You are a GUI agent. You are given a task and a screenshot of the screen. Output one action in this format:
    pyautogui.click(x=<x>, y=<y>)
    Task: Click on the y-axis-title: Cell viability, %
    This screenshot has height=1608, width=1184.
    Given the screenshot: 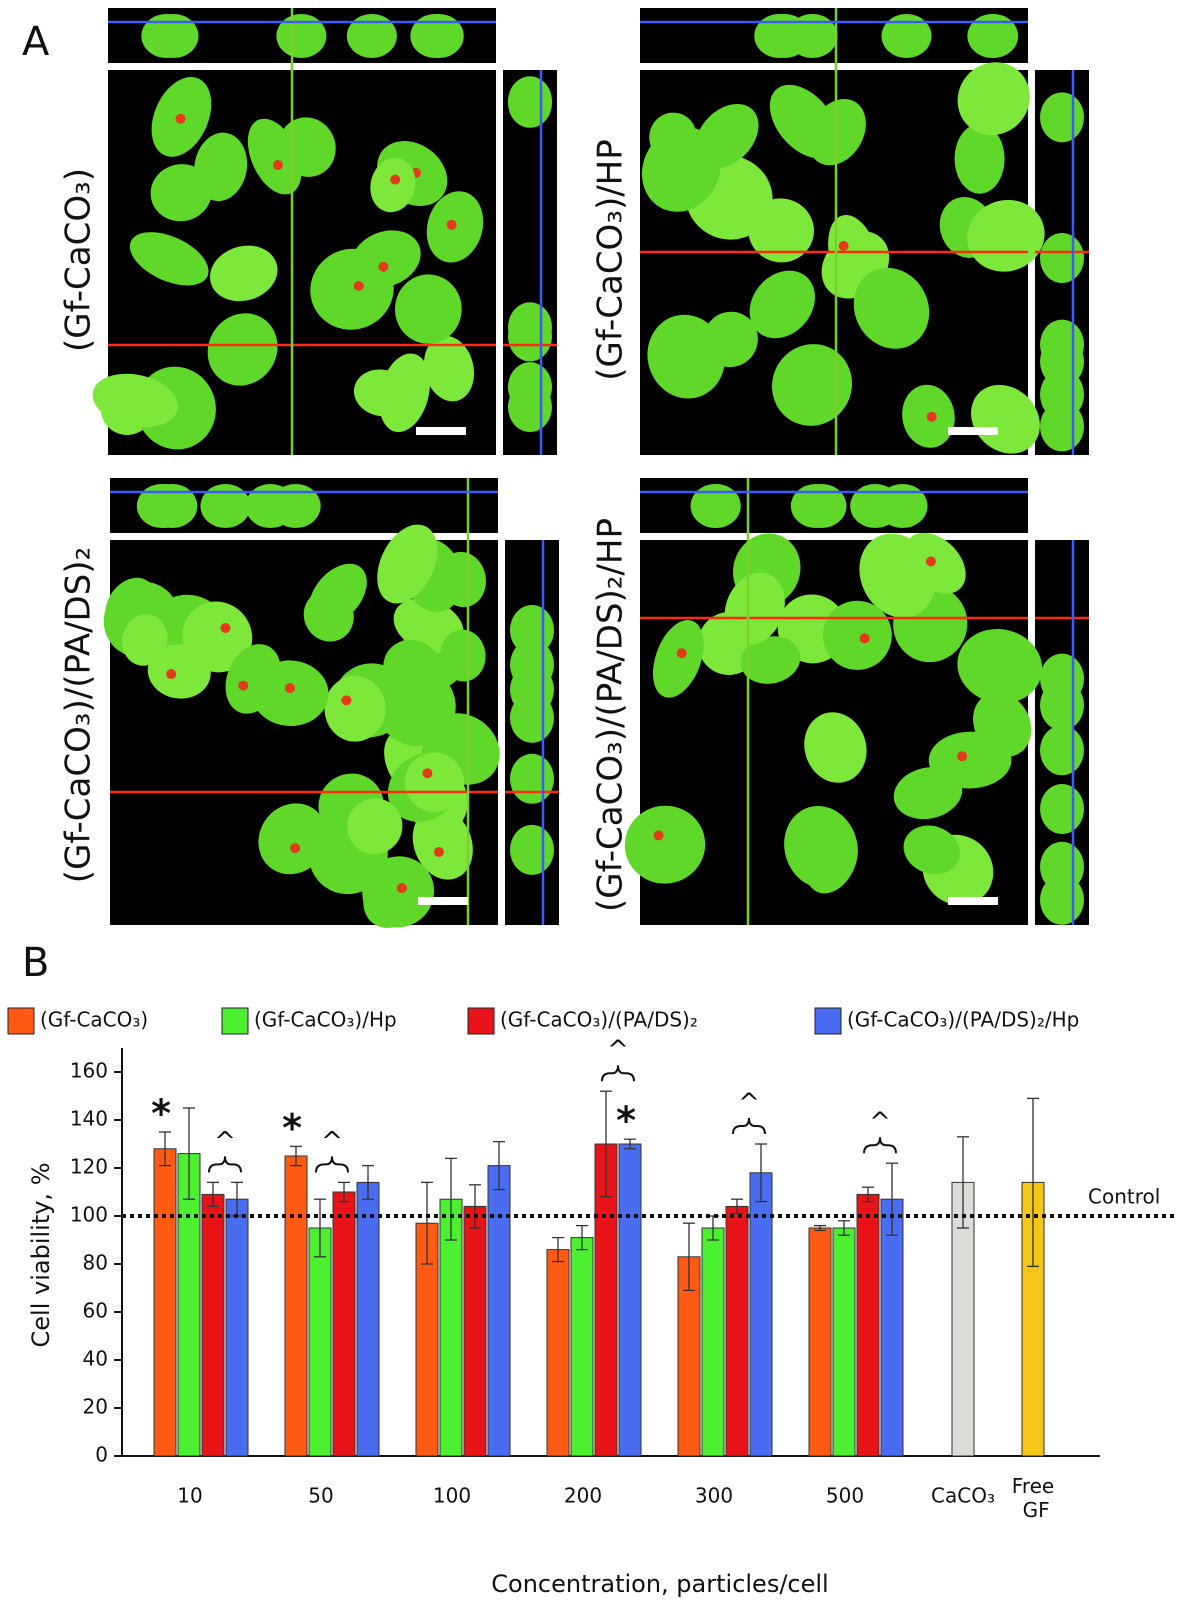 What is the action you would take?
    pyautogui.click(x=41, y=1255)
    